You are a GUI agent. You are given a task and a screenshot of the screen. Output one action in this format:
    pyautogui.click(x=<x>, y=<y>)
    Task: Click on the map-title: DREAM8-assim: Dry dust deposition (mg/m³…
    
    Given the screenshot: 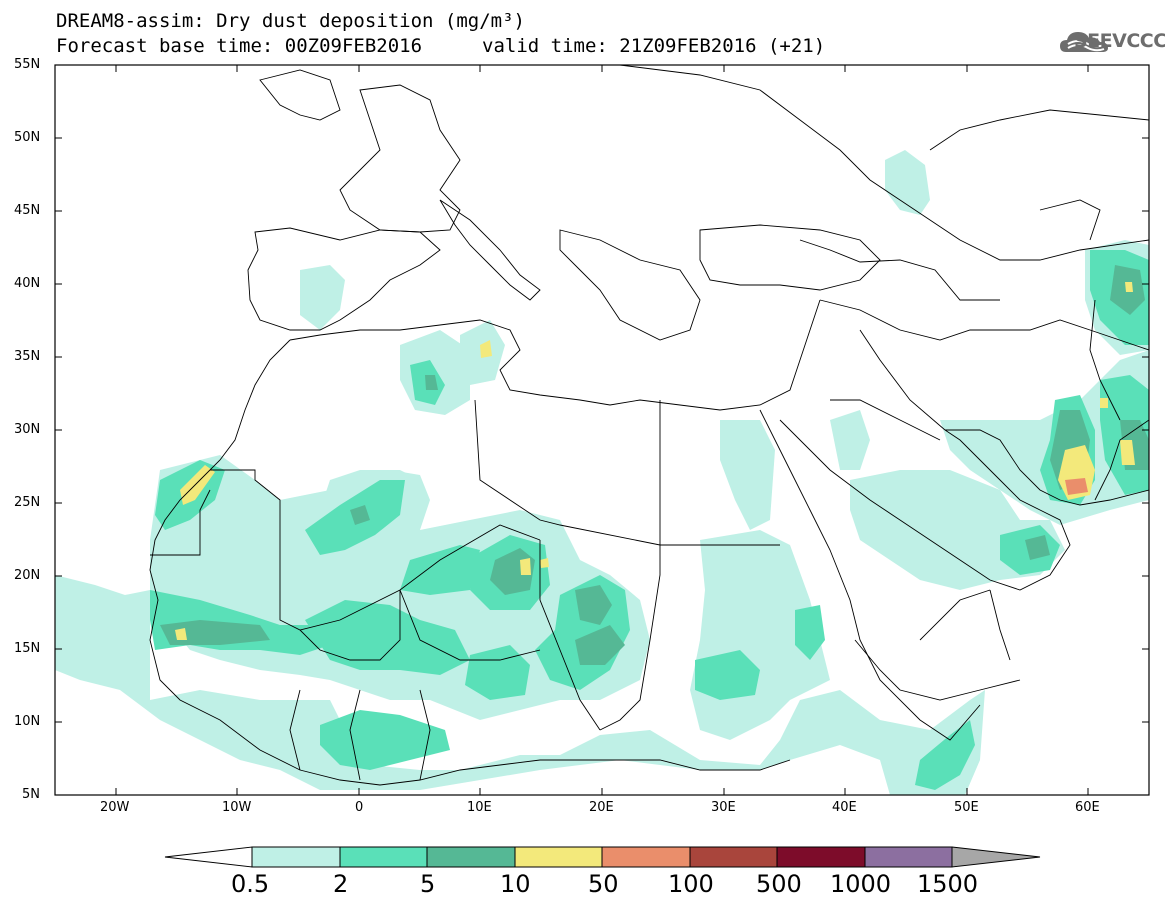 What is the action you would take?
    pyautogui.click(x=290, y=21)
    